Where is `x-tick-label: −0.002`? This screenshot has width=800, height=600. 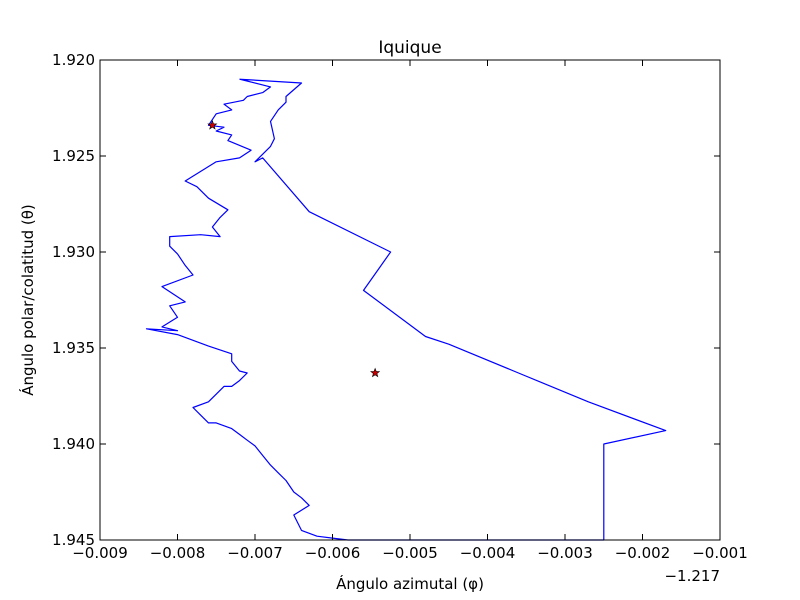
x-tick-label: −0.002 is located at coordinates (643, 553).